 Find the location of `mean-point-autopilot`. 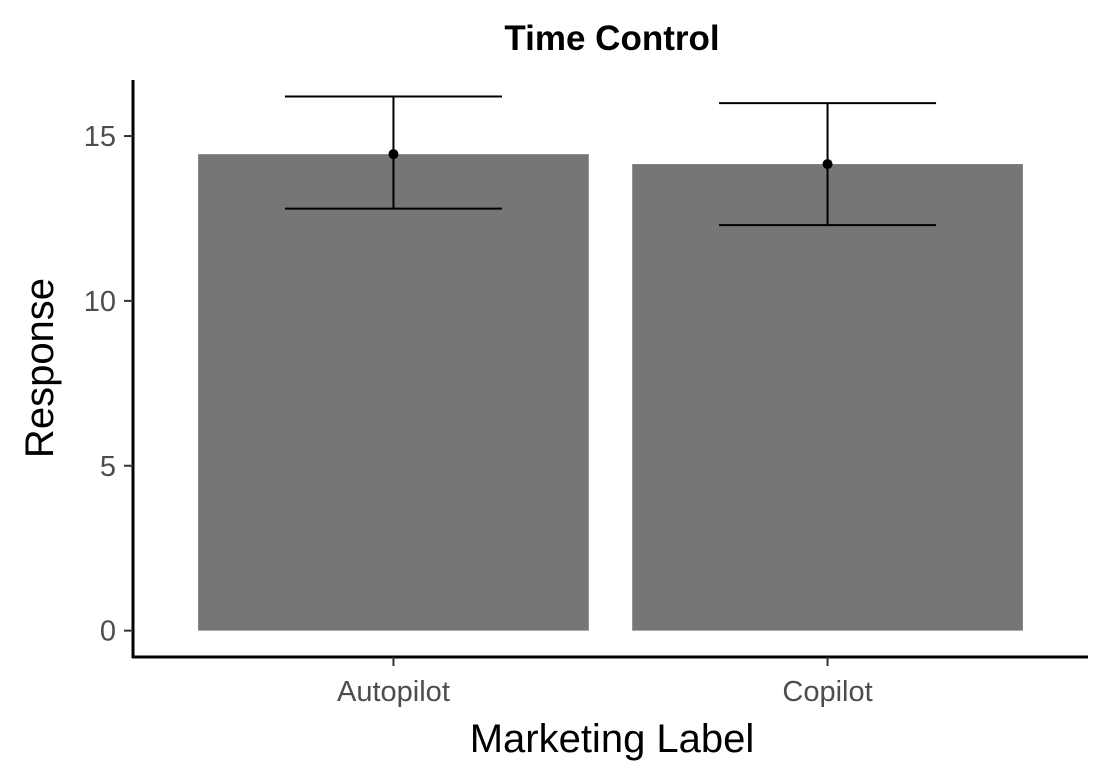

mean-point-autopilot is located at coordinates (393, 154).